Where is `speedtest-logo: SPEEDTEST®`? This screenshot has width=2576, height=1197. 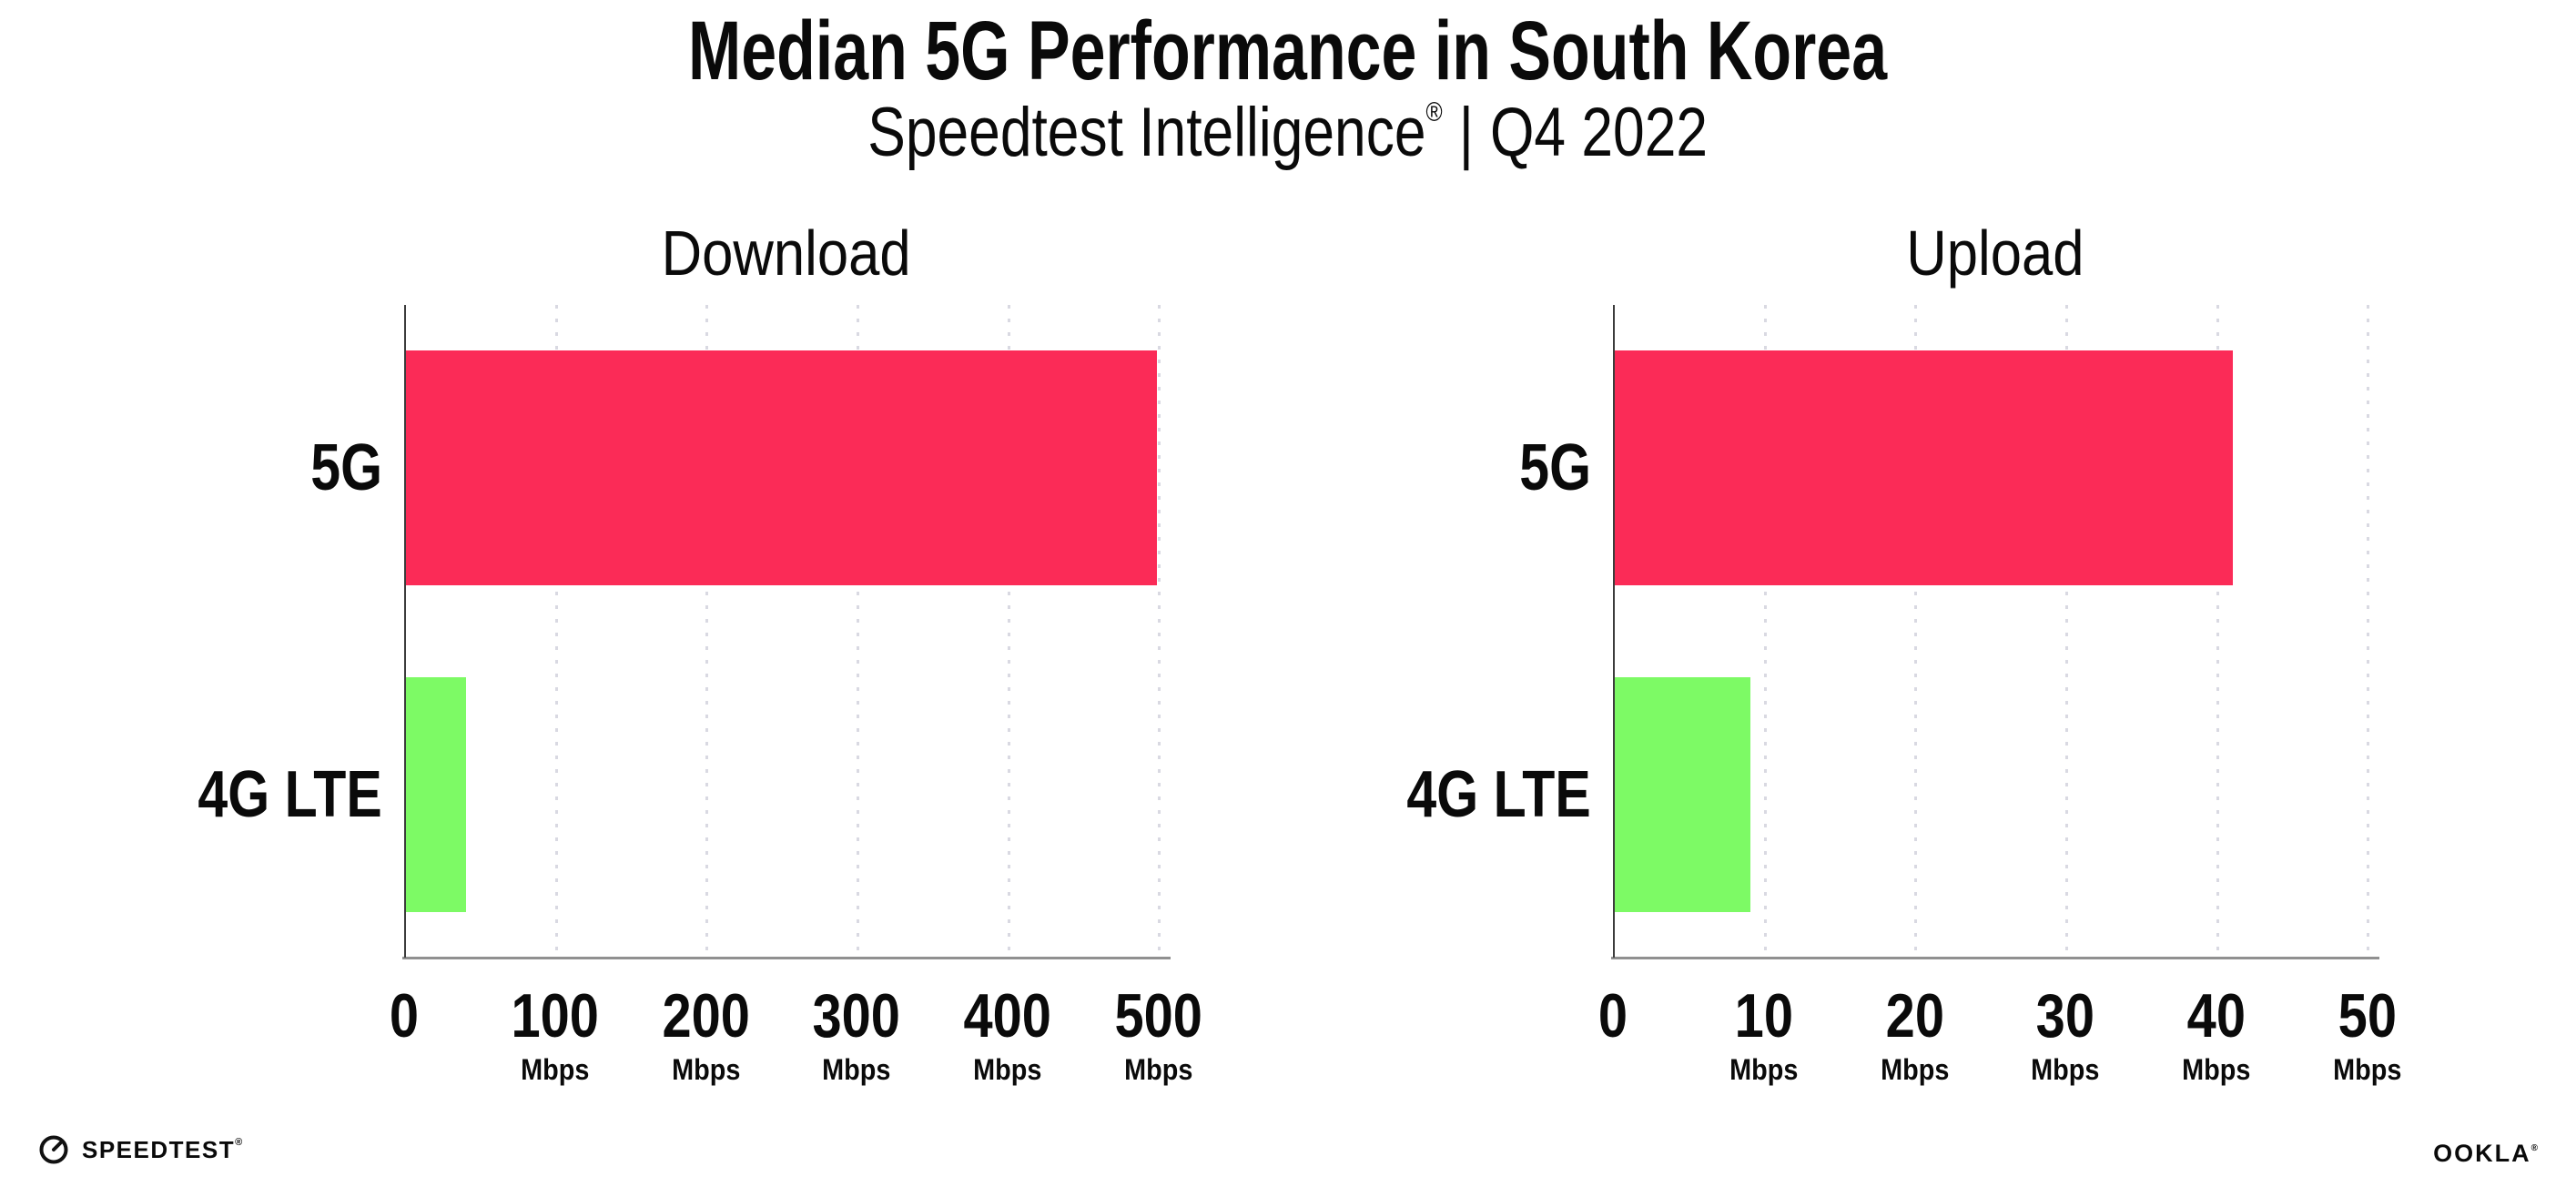
speedtest-logo: SPEEDTEST® is located at coordinates (141, 1150).